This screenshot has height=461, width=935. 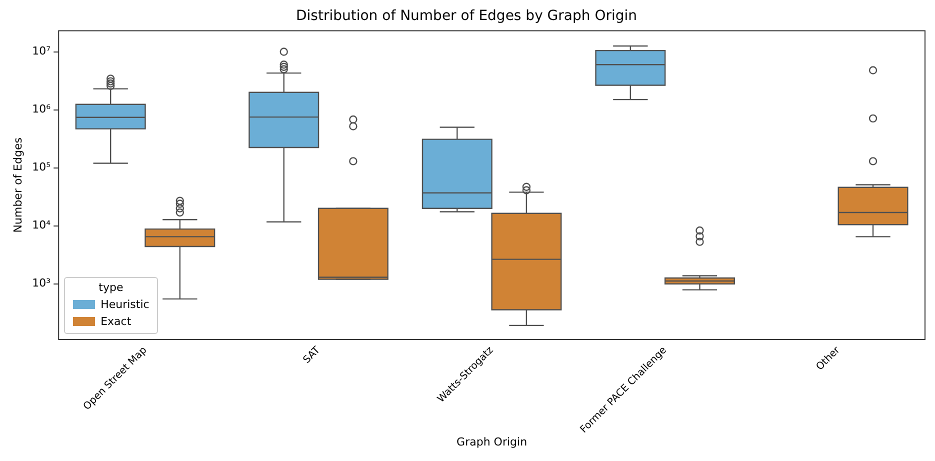 What do you see at coordinates (111, 287) in the screenshot?
I see `legend-title: type` at bounding box center [111, 287].